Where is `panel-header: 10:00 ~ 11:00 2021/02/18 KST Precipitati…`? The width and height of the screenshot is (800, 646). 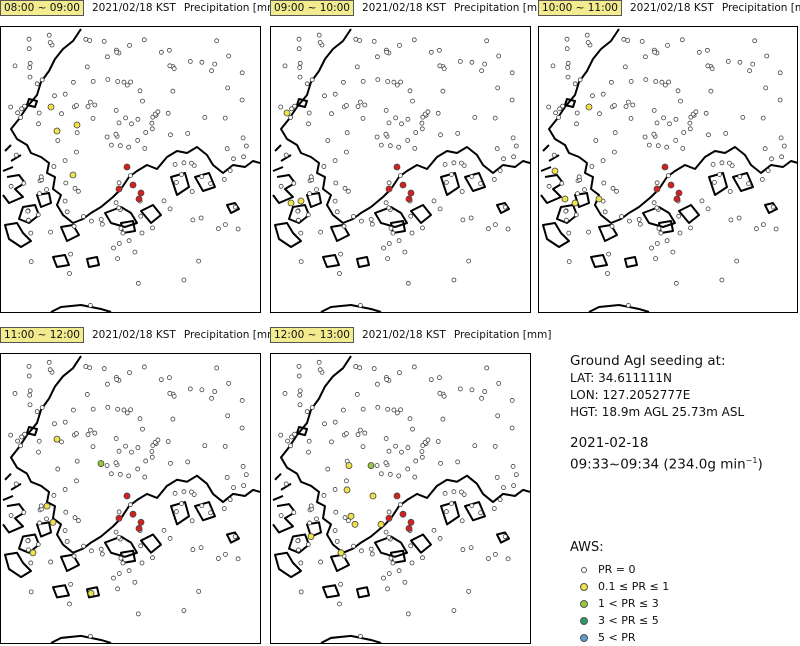
panel-header: 10:00 ~ 11:00 2021/02/18 KST Precipitati… is located at coordinates (669, 8).